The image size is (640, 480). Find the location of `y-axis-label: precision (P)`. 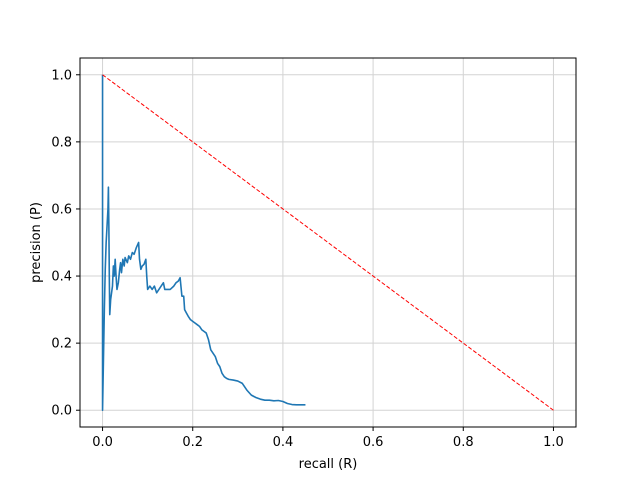

y-axis-label: precision (P) is located at coordinates (36, 242).